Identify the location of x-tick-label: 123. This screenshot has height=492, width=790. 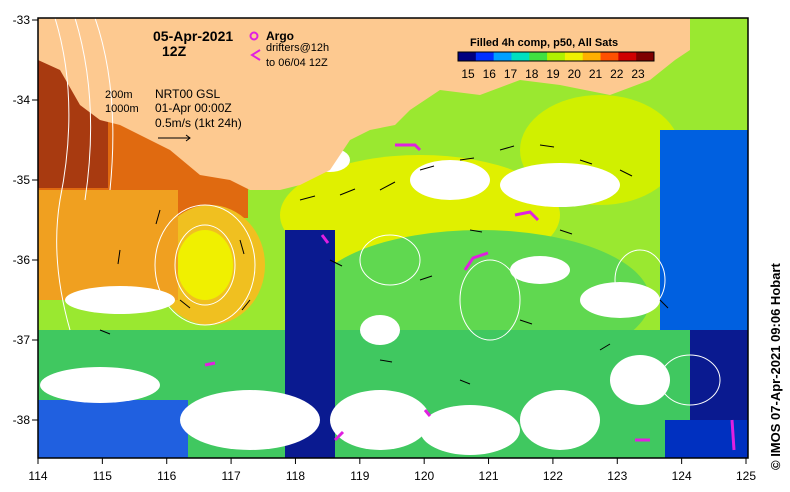
(617, 476).